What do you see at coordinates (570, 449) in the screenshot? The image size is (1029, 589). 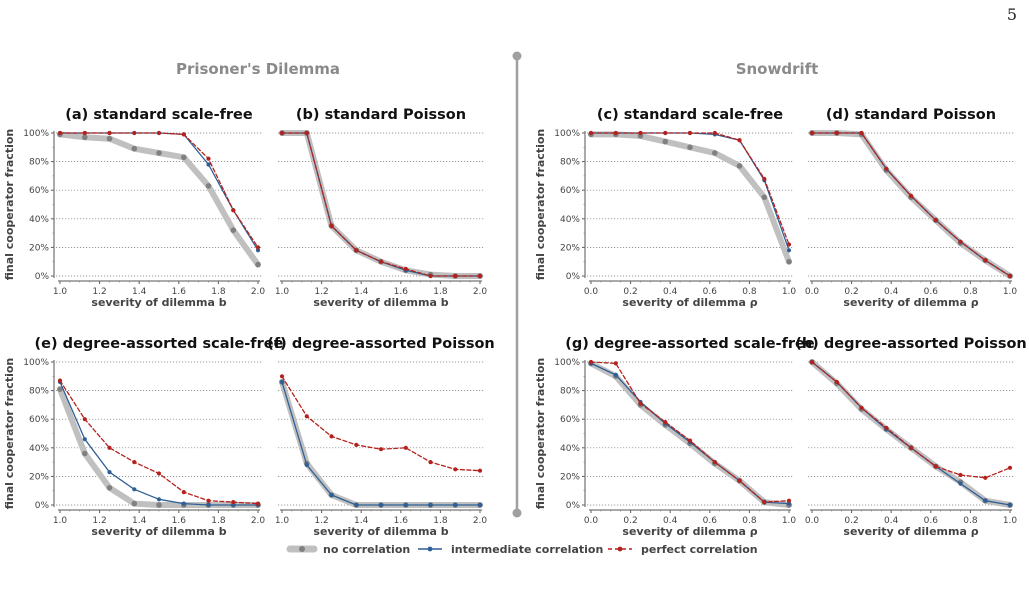 I see `y-tick-label: 40%` at bounding box center [570, 449].